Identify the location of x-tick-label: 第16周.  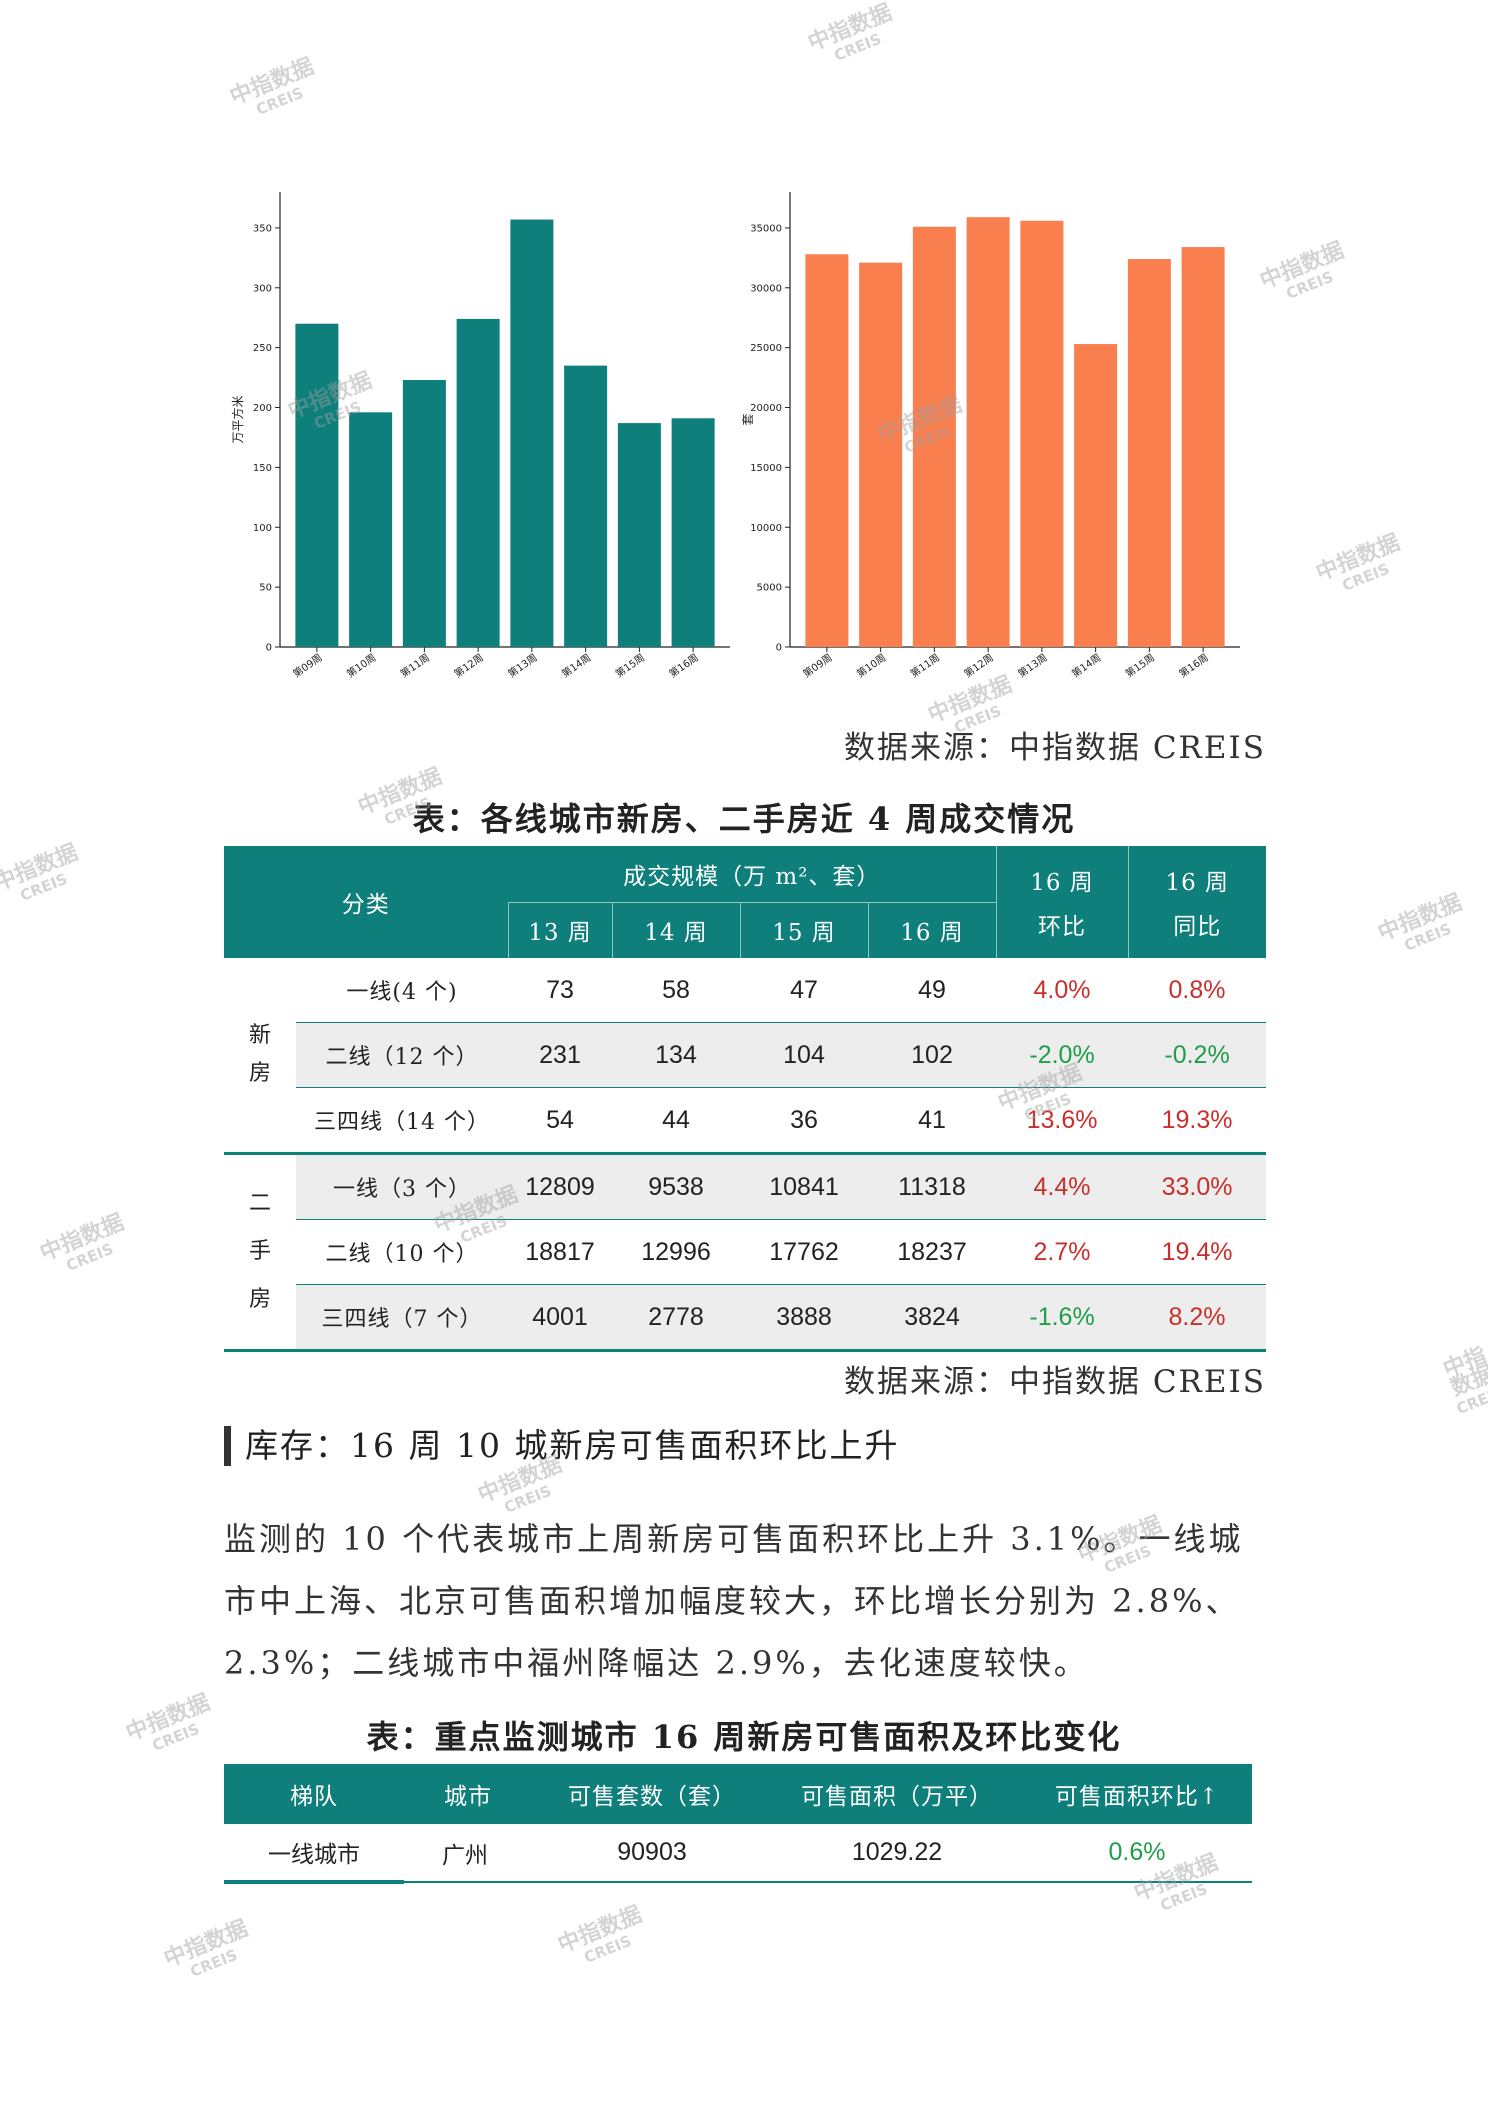
(1194, 665).